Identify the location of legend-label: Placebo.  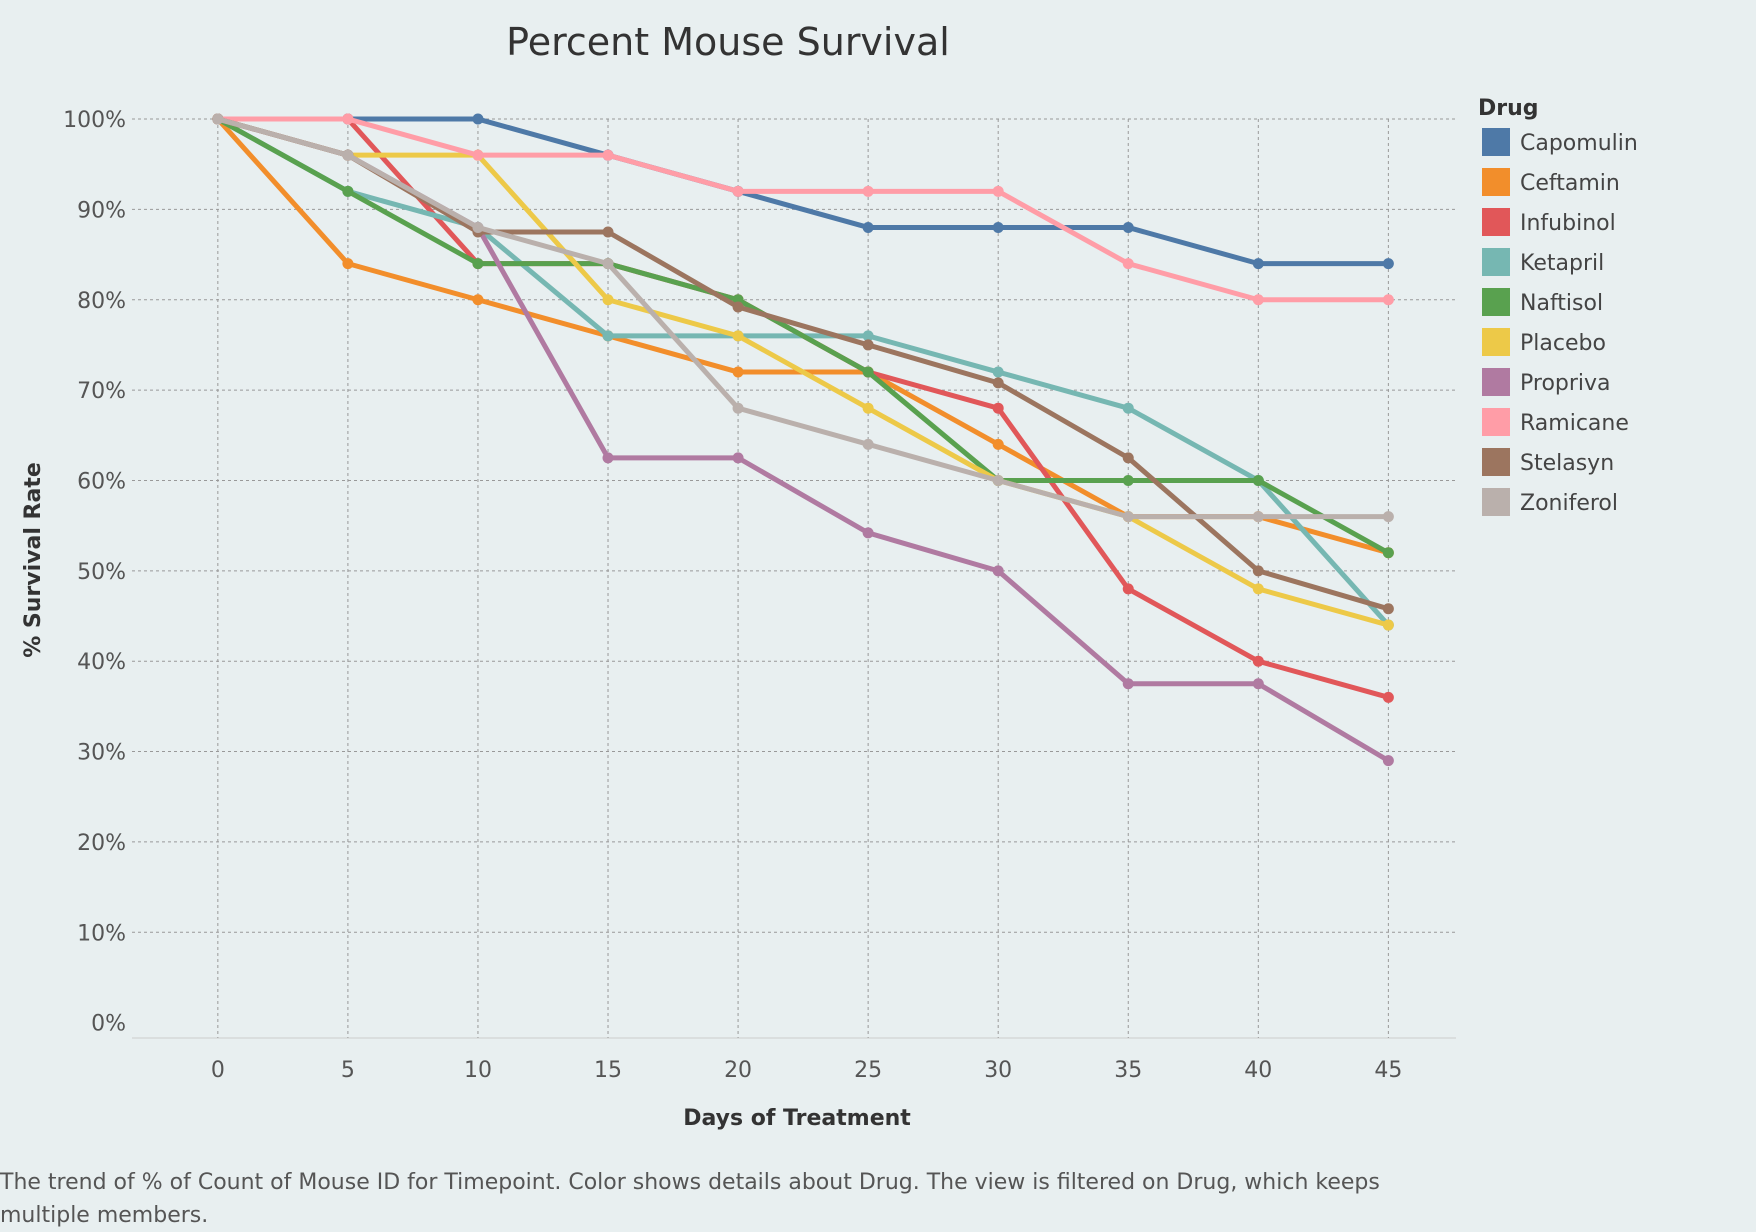
(1563, 343).